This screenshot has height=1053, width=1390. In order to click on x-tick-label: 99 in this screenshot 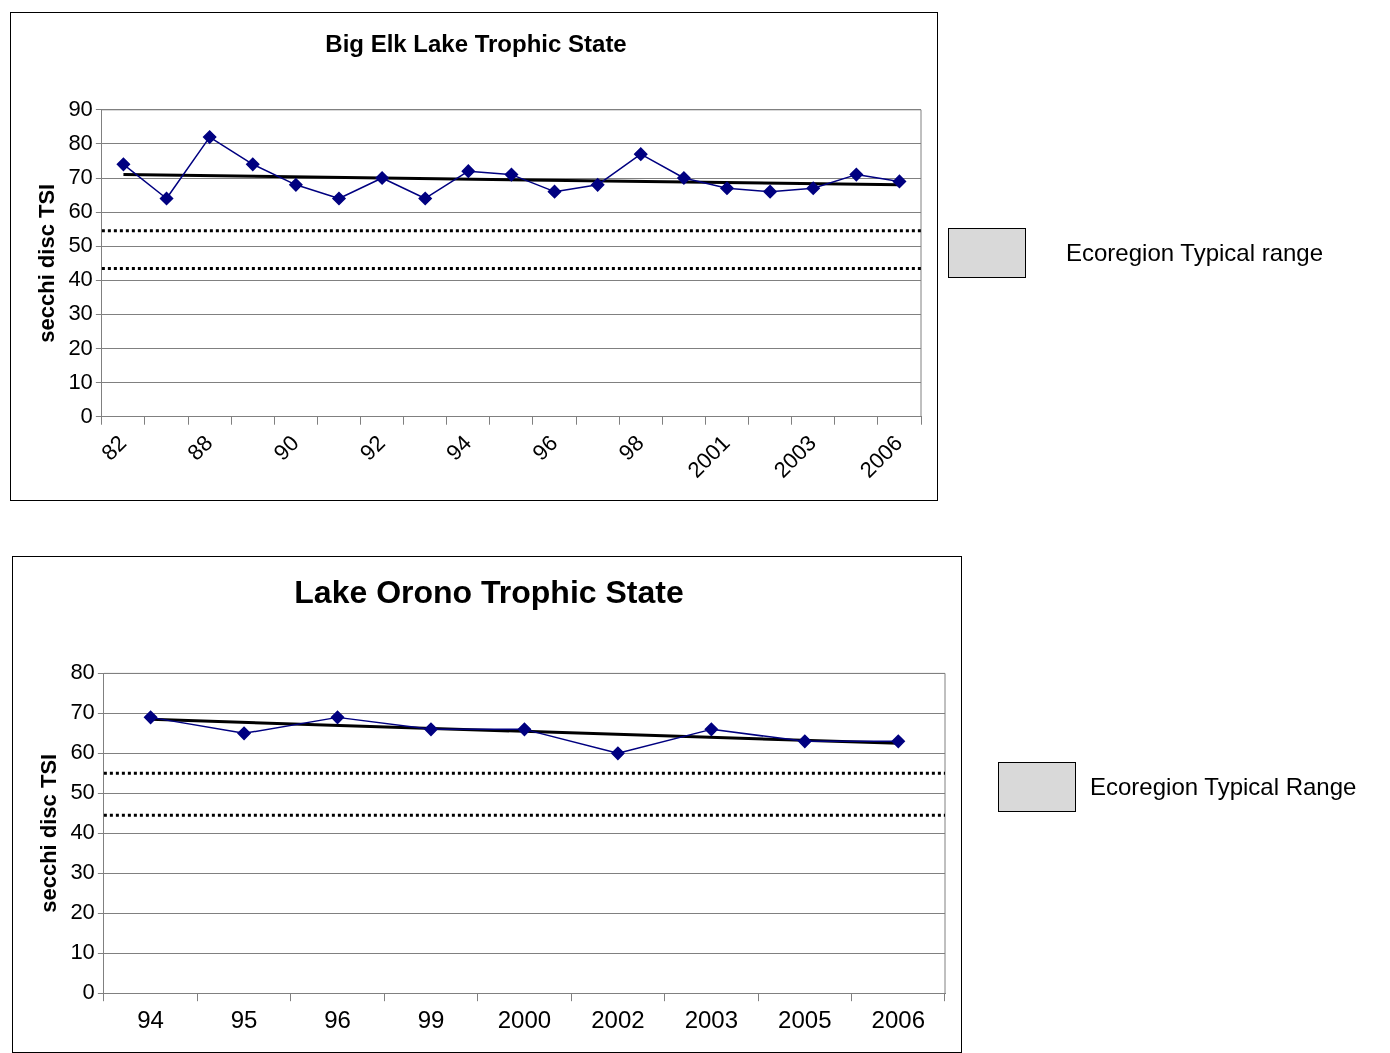, I will do `click(431, 1020)`.